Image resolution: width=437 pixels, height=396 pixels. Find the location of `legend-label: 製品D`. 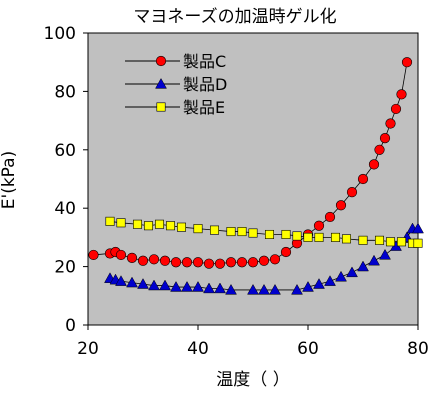

legend-label: 製品D is located at coordinates (205, 84).